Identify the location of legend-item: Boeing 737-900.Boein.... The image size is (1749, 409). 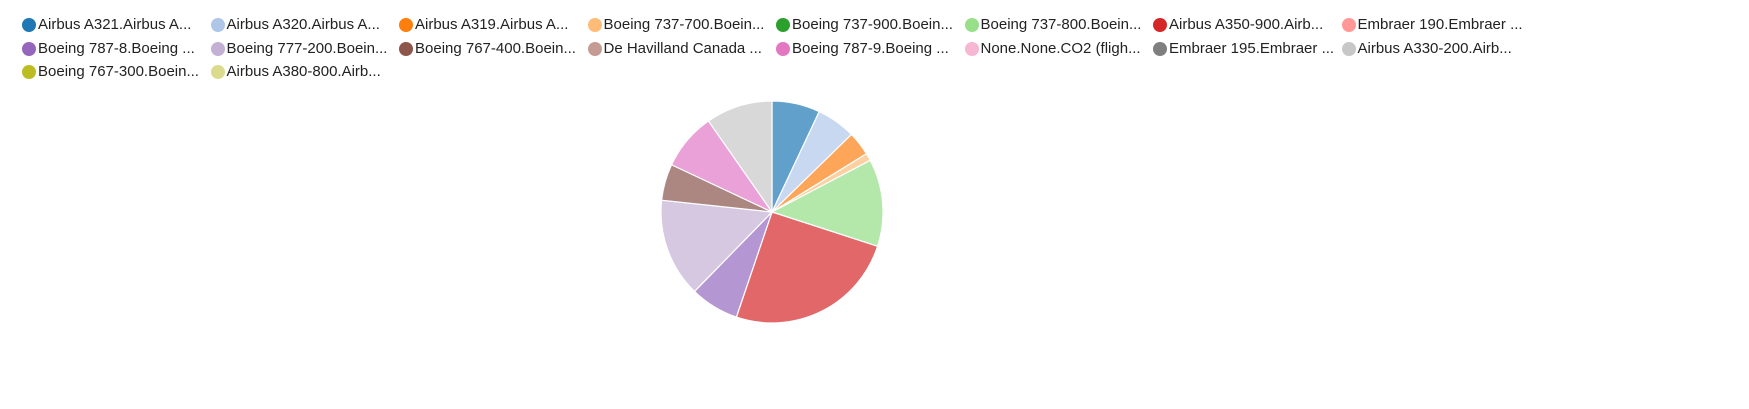
(864, 25).